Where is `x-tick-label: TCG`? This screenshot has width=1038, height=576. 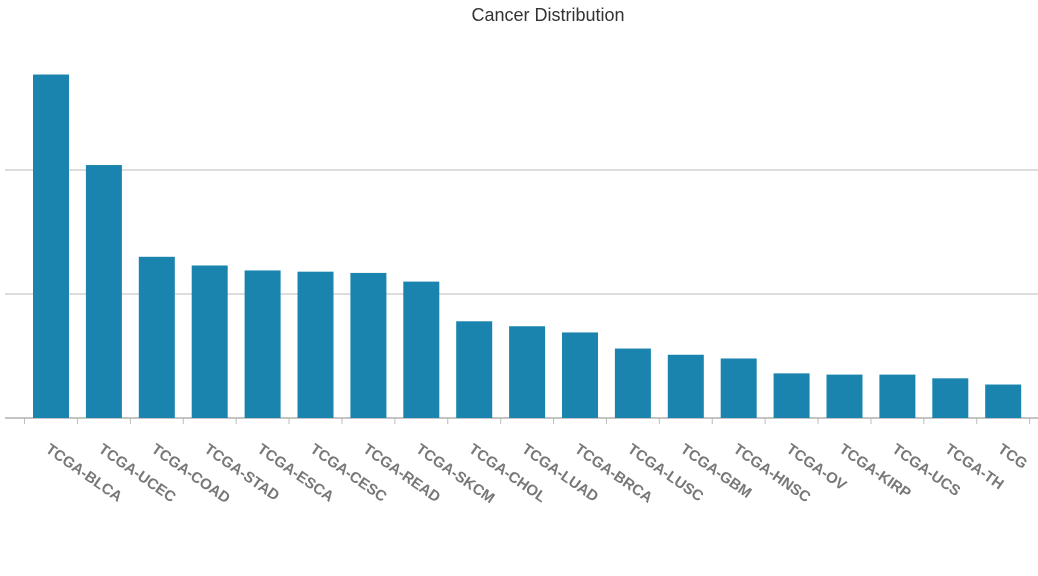
x-tick-label: TCG is located at coordinates (1013, 457).